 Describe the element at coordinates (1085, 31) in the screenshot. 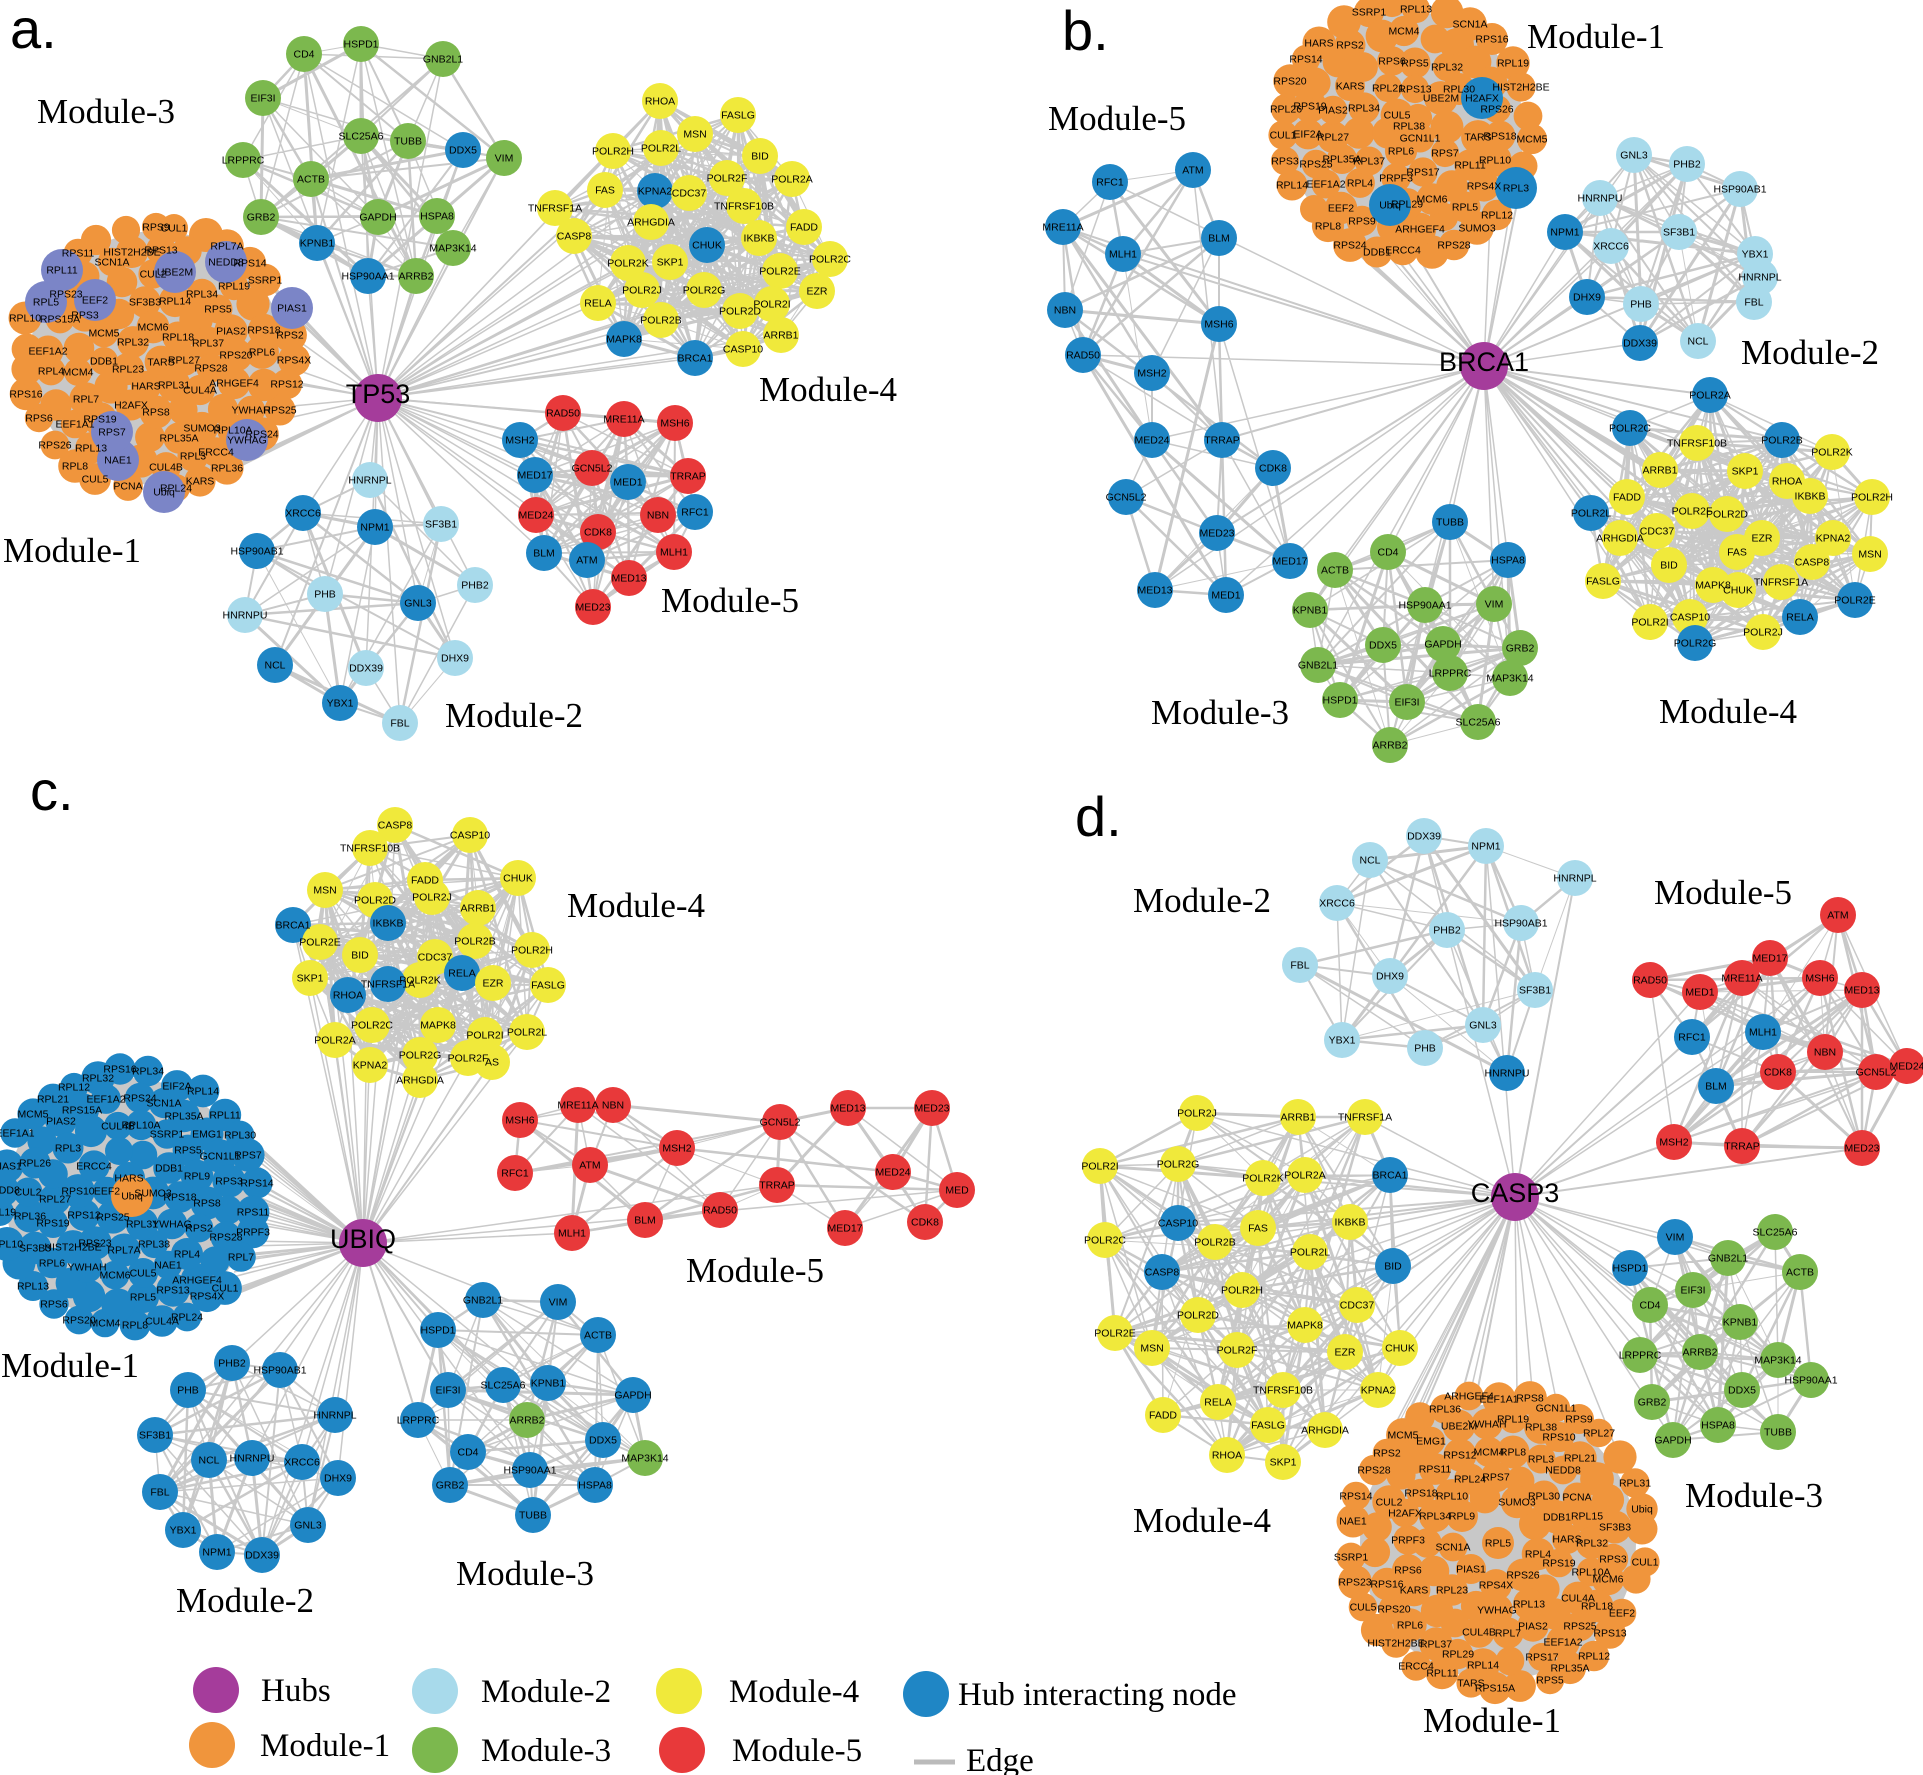

I see `svg-text: b.` at that location.